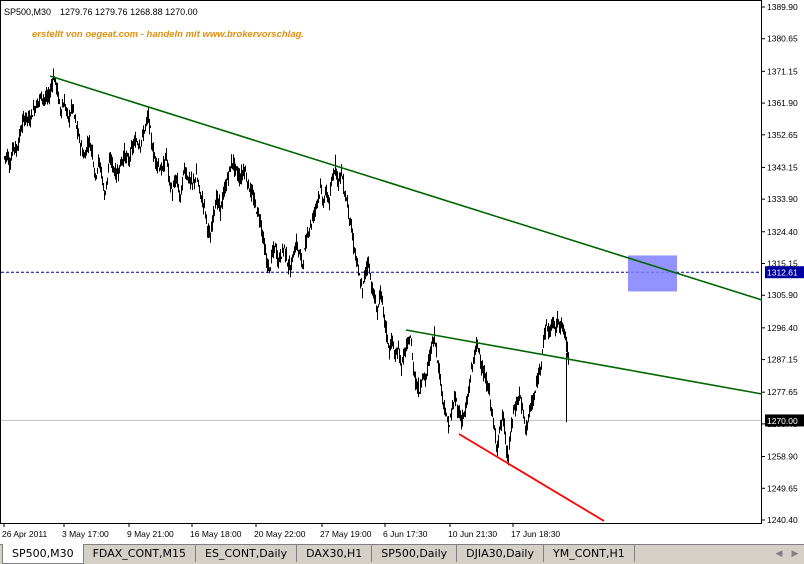 The width and height of the screenshot is (804, 564). I want to click on x-tick-label: 16 May 18:00, so click(216, 534).